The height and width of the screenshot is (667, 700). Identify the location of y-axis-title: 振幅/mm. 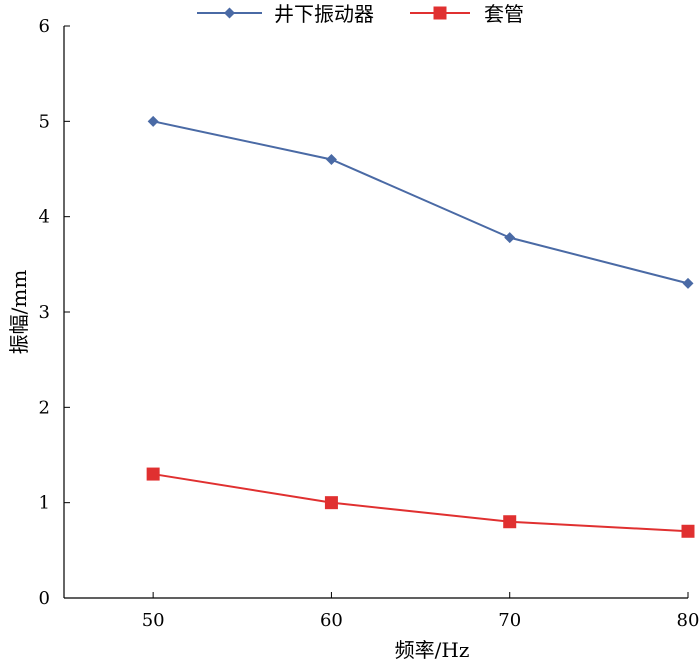
(19, 312).